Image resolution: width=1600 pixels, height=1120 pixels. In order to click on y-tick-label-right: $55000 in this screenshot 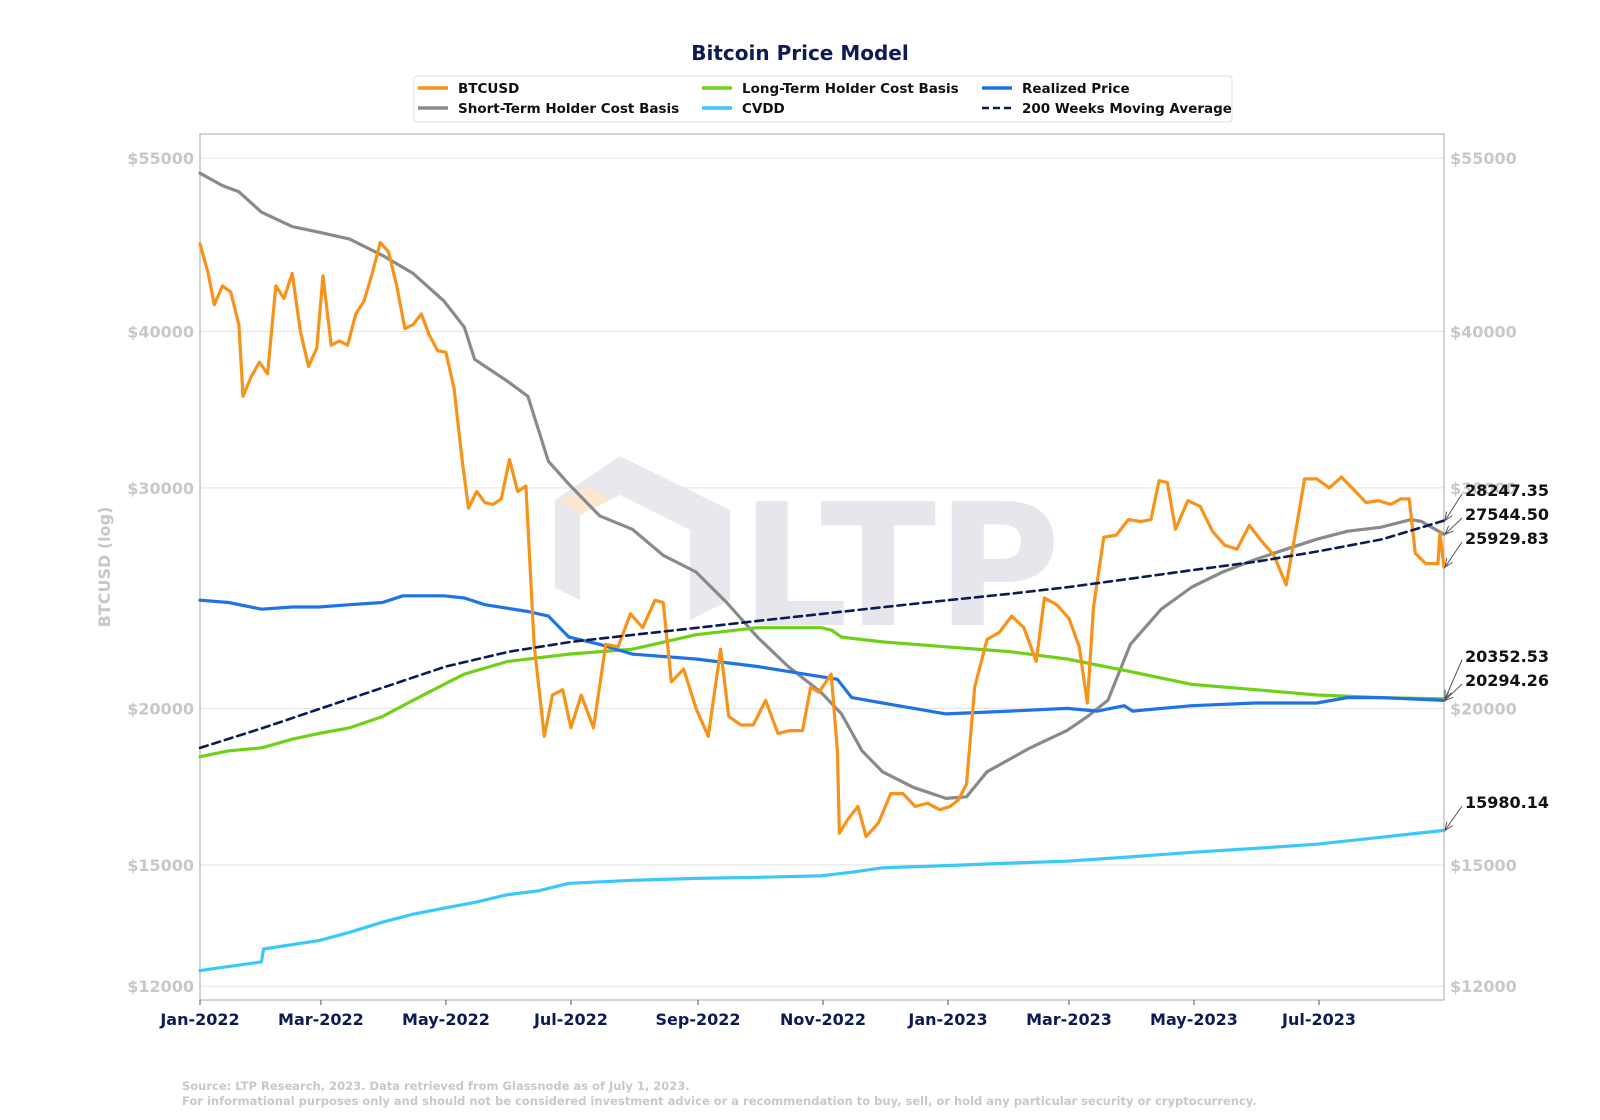, I will do `click(1483, 158)`.